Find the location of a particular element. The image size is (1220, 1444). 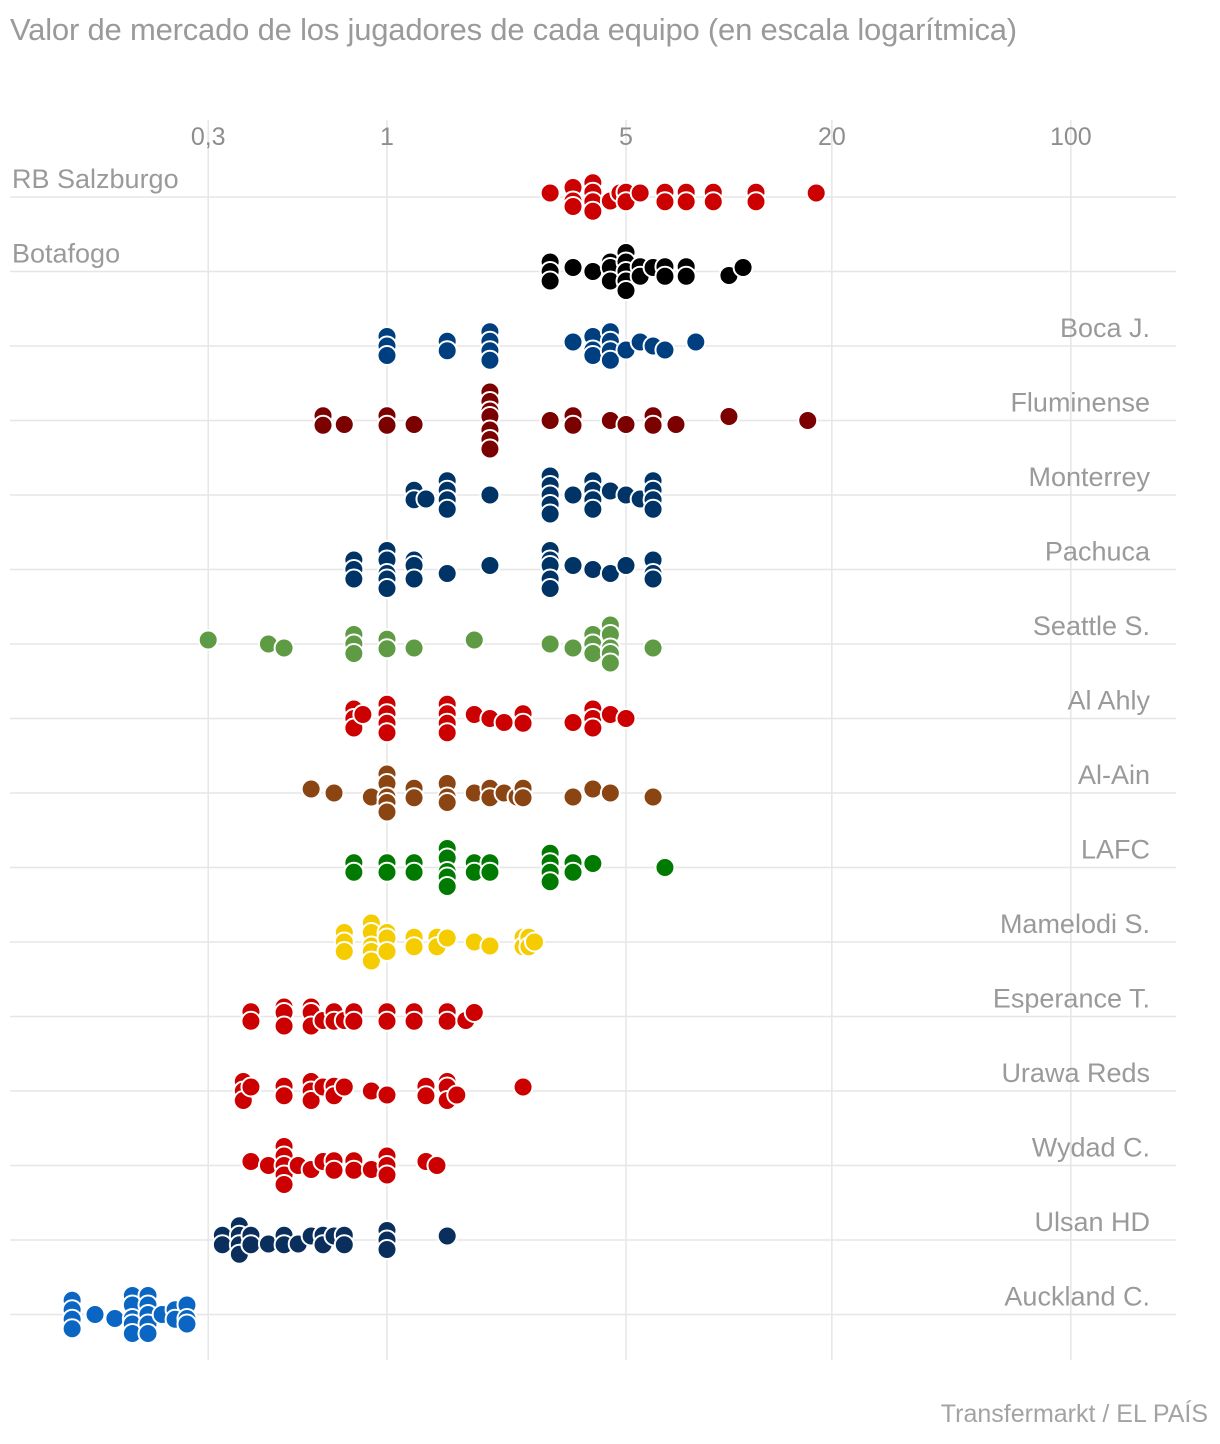

team-row: Boca J. is located at coordinates (593, 342).